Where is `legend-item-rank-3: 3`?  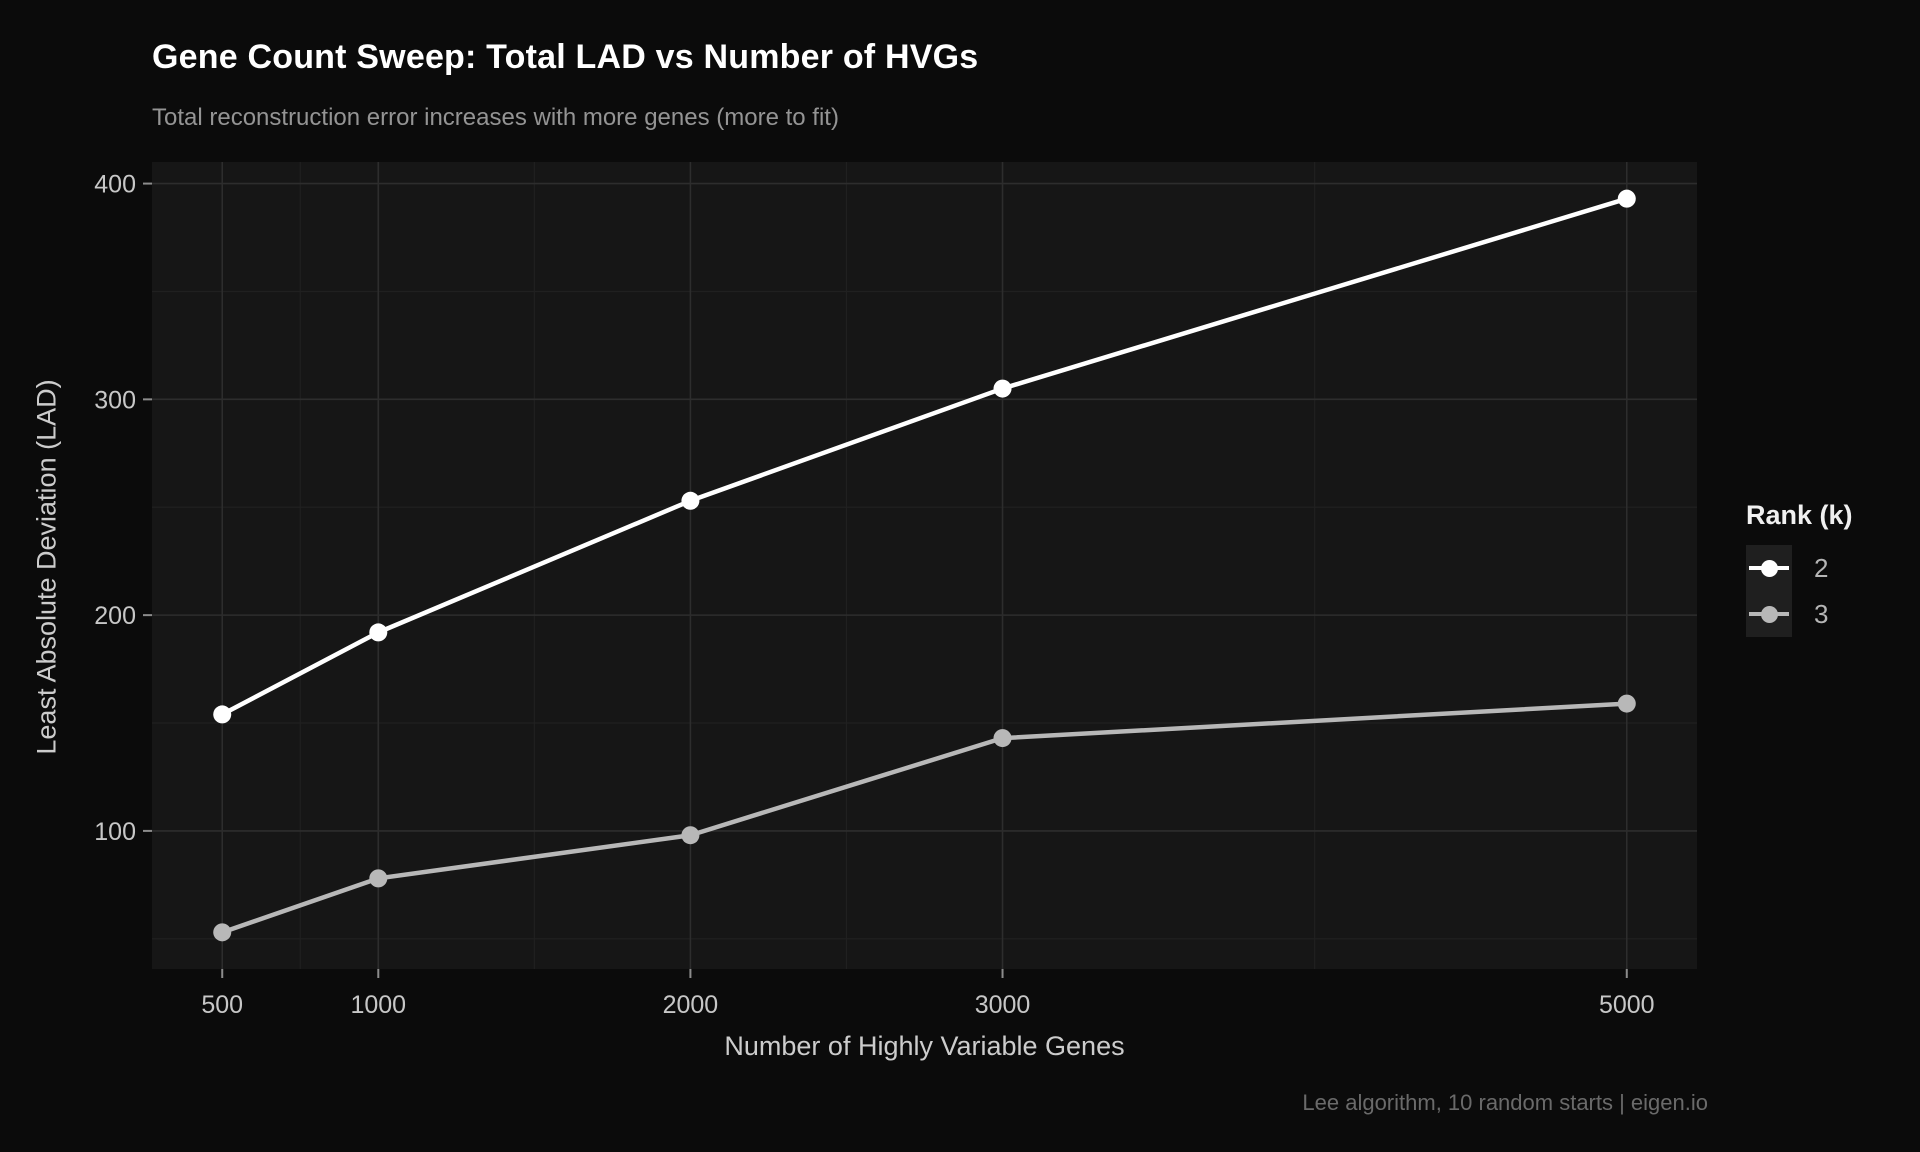 legend-item-rank-3: 3 is located at coordinates (1799, 614).